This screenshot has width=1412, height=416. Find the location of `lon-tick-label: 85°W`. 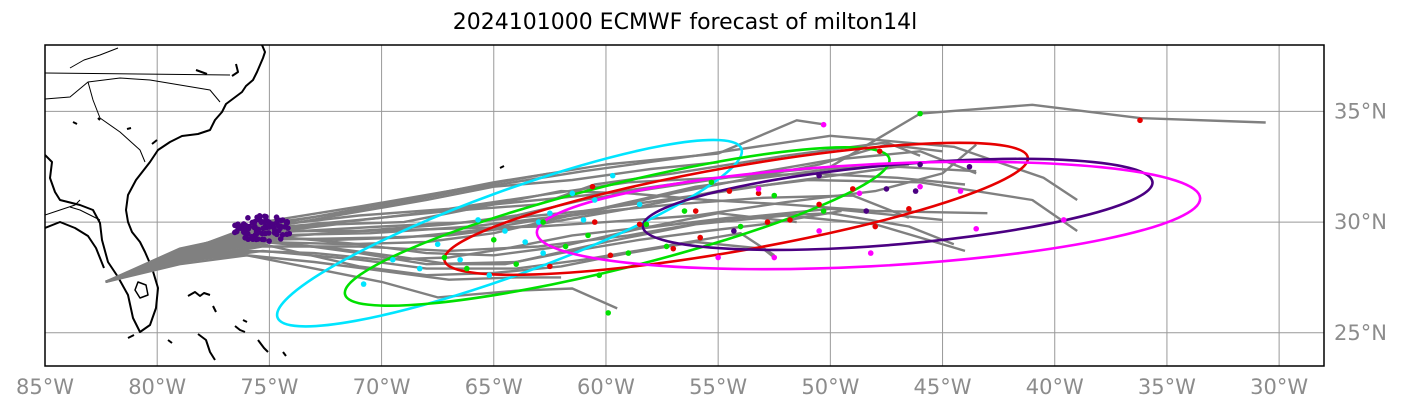

lon-tick-label: 85°W is located at coordinates (45, 387).